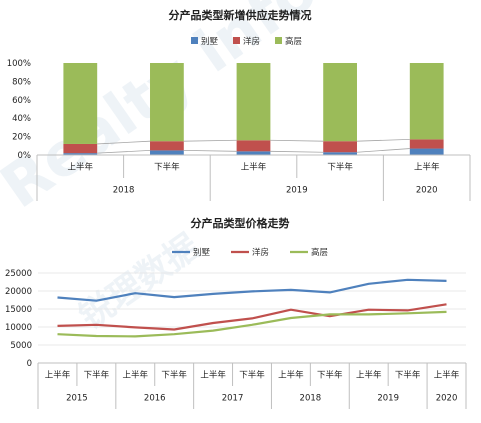 Image resolution: width=481 pixels, height=423 pixels. I want to click on y-tick-label-5: 25000, so click(18, 274).